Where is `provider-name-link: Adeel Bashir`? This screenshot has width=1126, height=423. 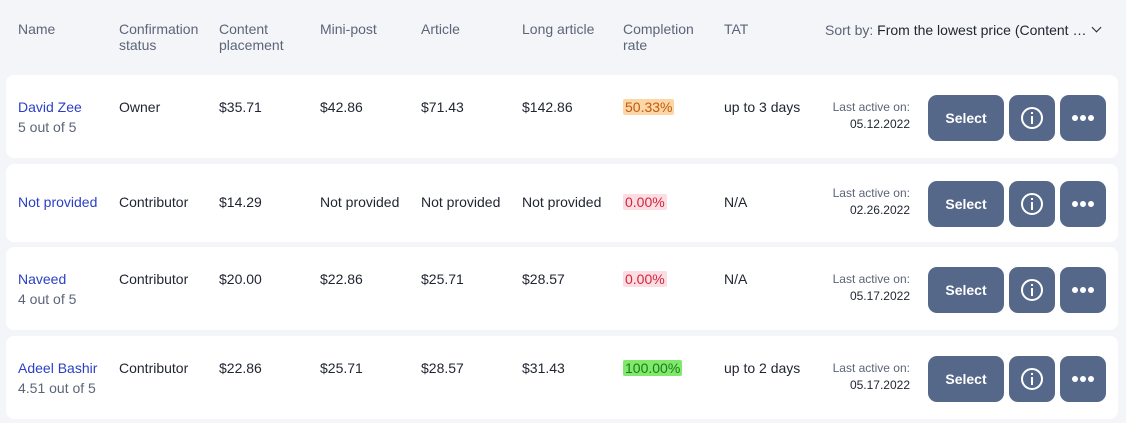
provider-name-link: Adeel Bashir is located at coordinates (58, 368).